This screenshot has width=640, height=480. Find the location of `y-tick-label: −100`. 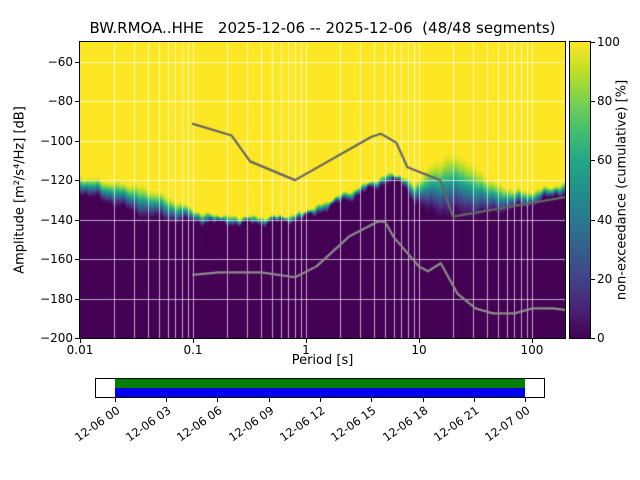

y-tick-label: −100 is located at coordinates (56, 140).